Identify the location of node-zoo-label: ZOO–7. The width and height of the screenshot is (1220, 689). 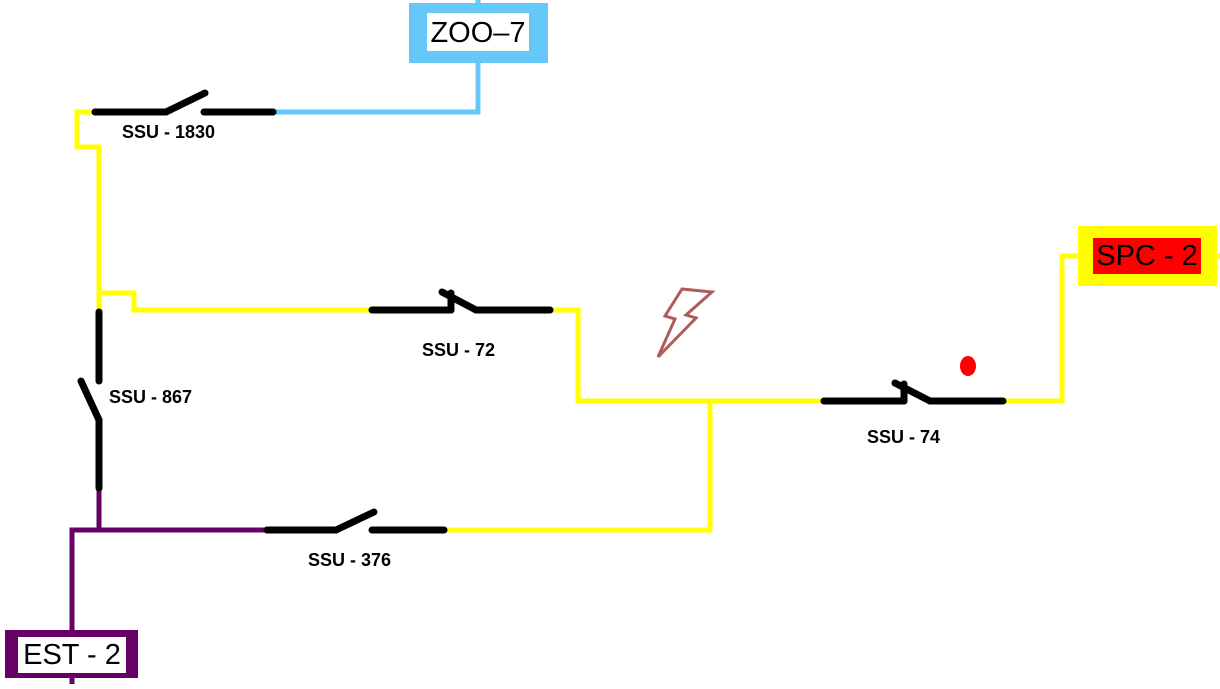
(477, 33).